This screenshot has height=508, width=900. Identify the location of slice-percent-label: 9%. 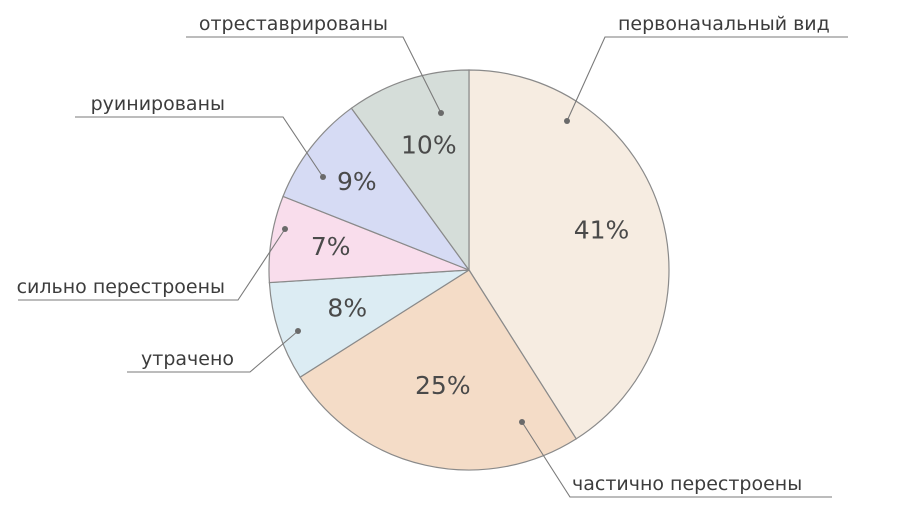
(357, 181).